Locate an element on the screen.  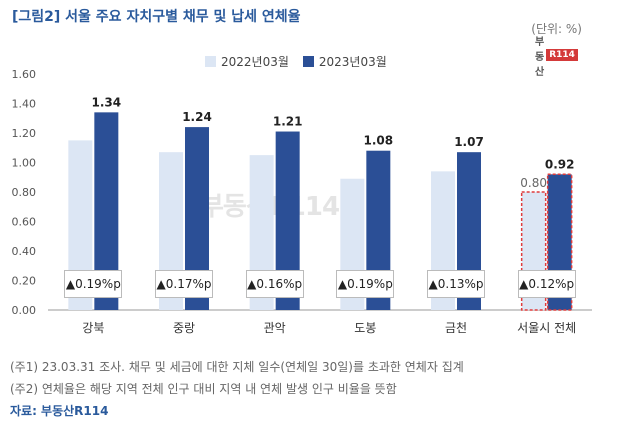
logo-text: 부동산 is located at coordinates (540, 57).